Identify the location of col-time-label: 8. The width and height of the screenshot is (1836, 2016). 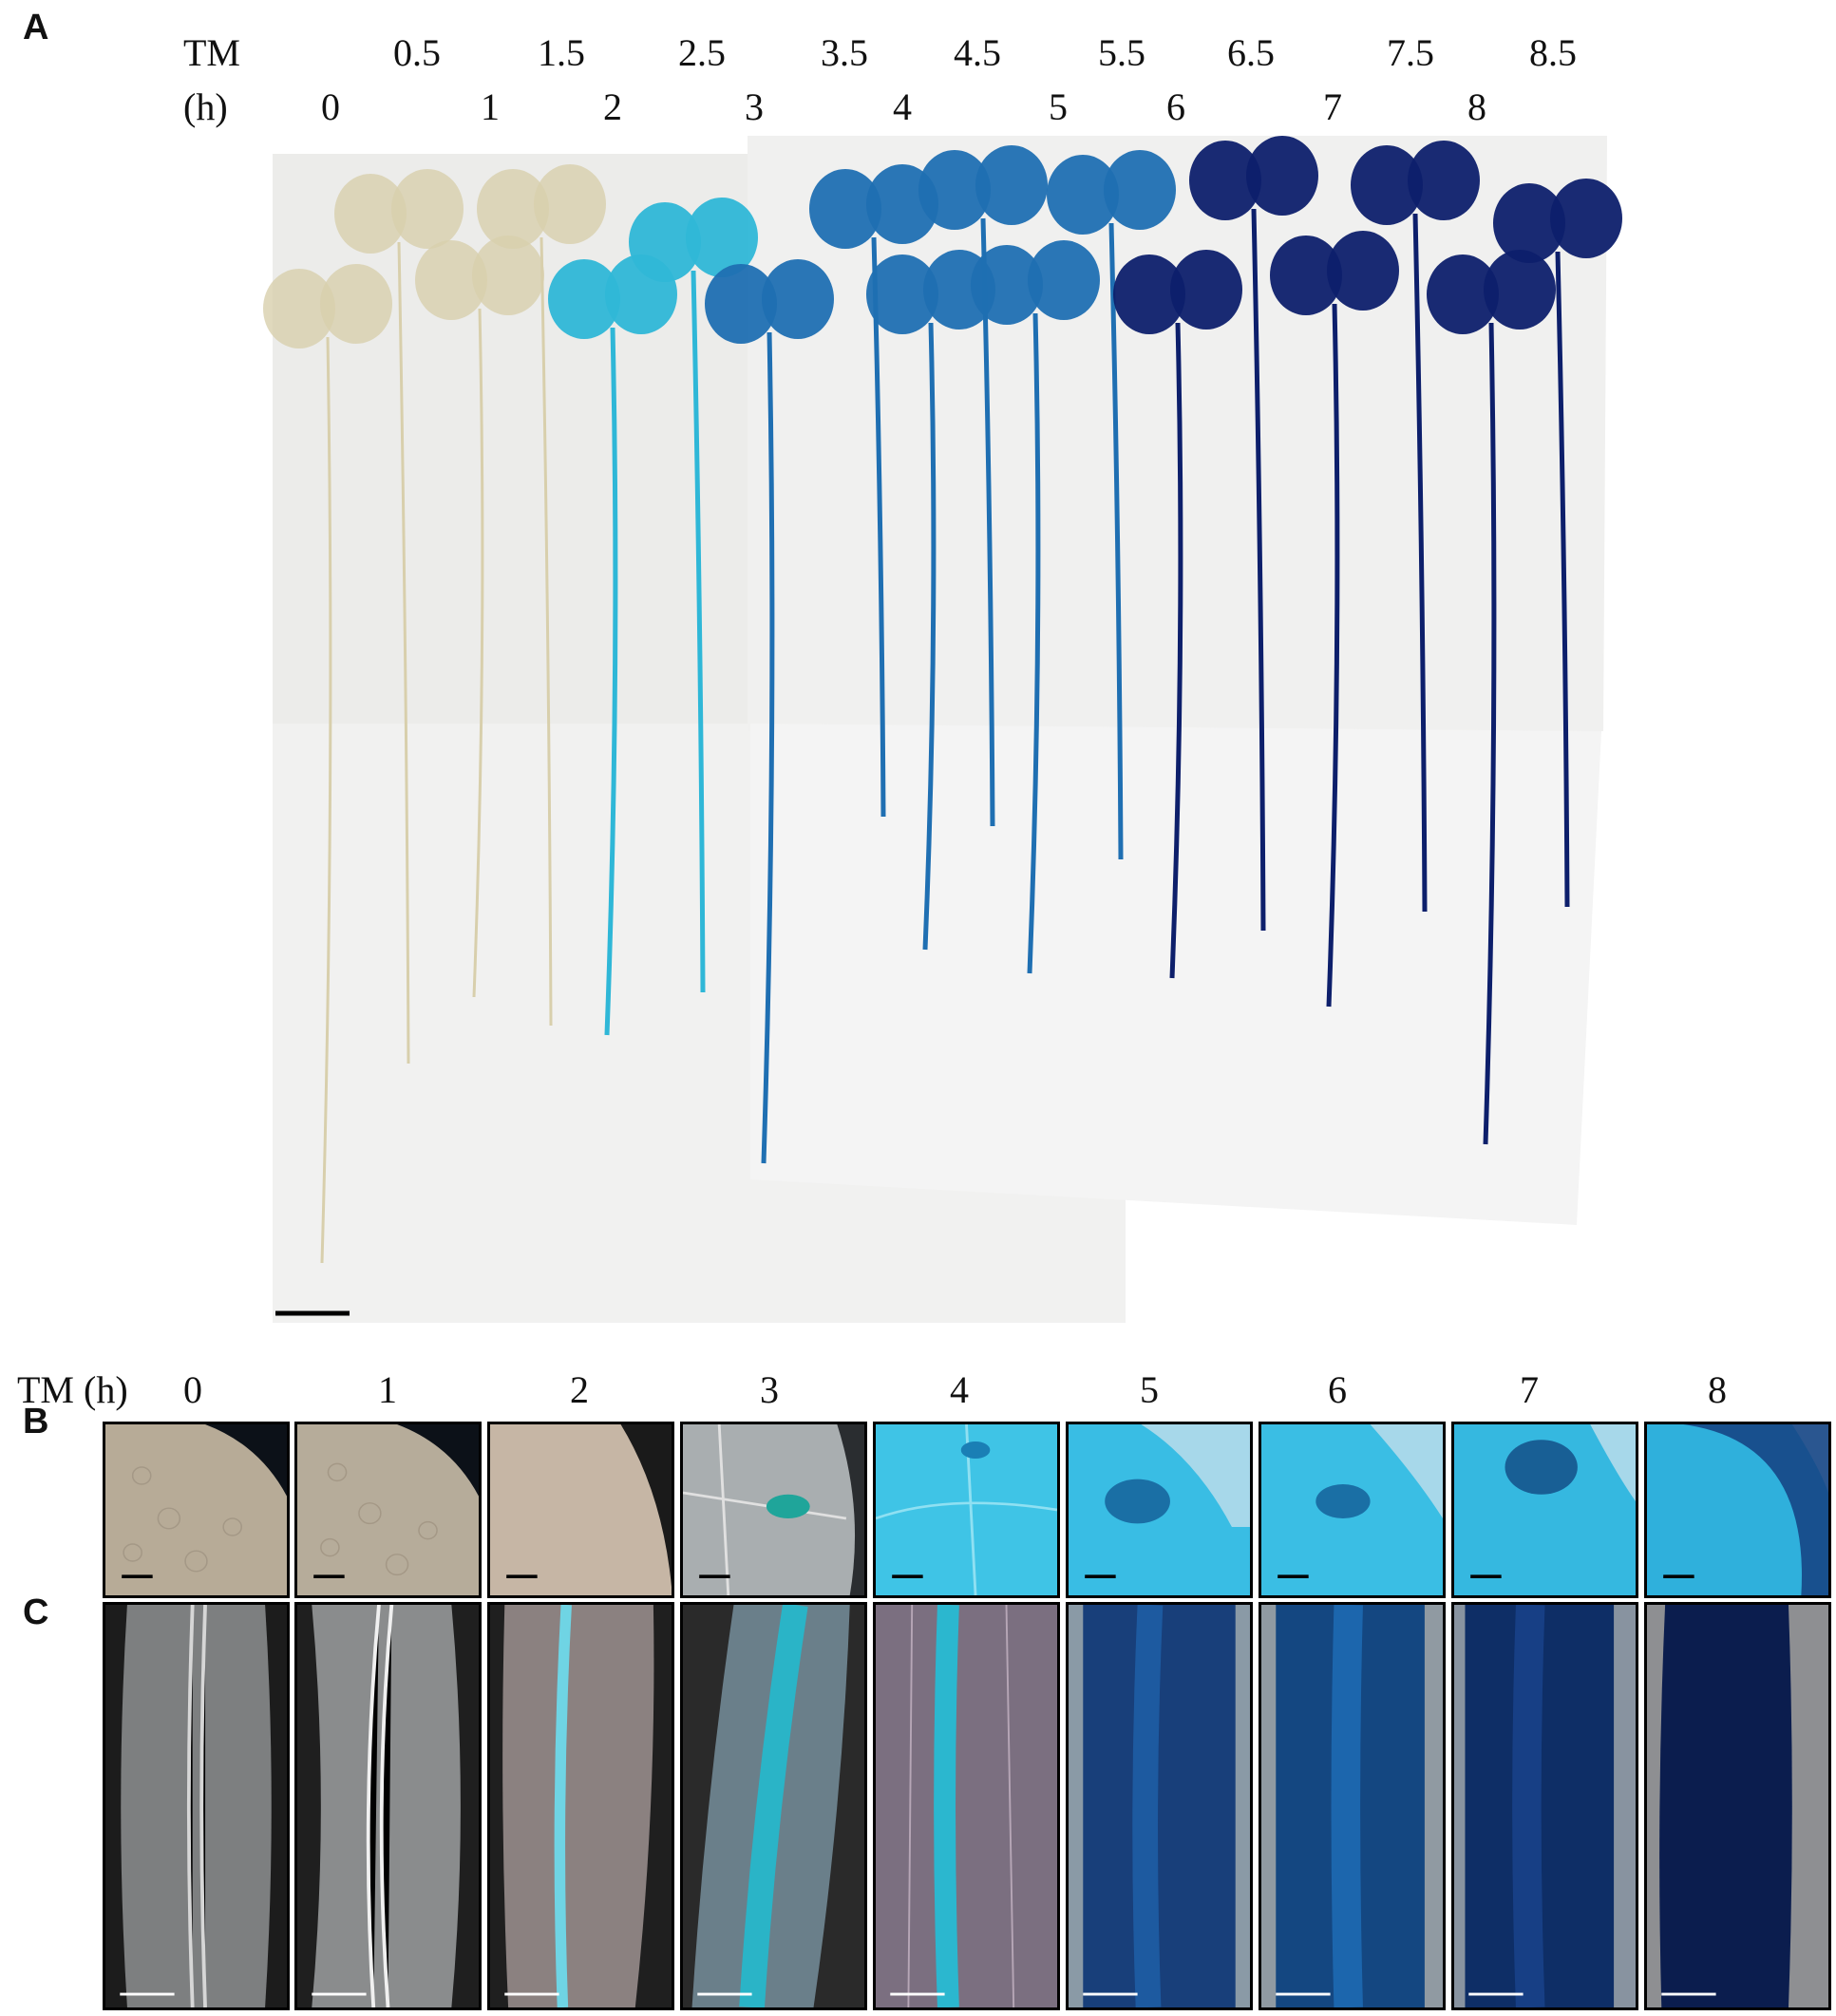
(1717, 1389).